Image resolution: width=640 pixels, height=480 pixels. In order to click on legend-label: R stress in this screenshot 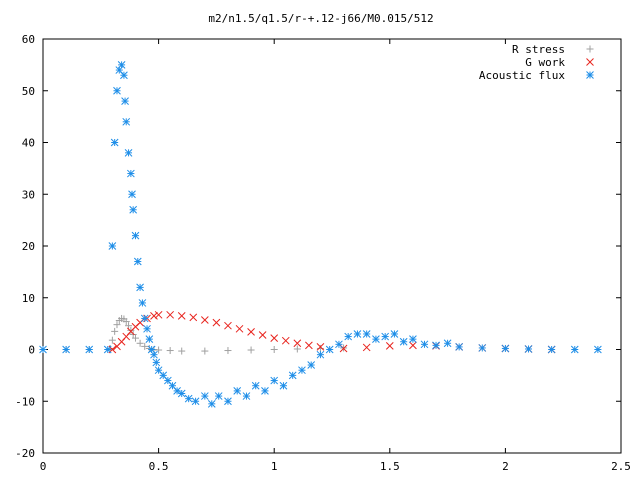, I will do `click(538, 49)`.